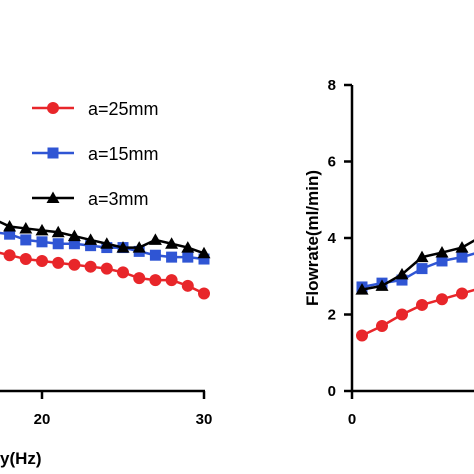  What do you see at coordinates (332, 162) in the screenshot?
I see `y-tick-label: 6` at bounding box center [332, 162].